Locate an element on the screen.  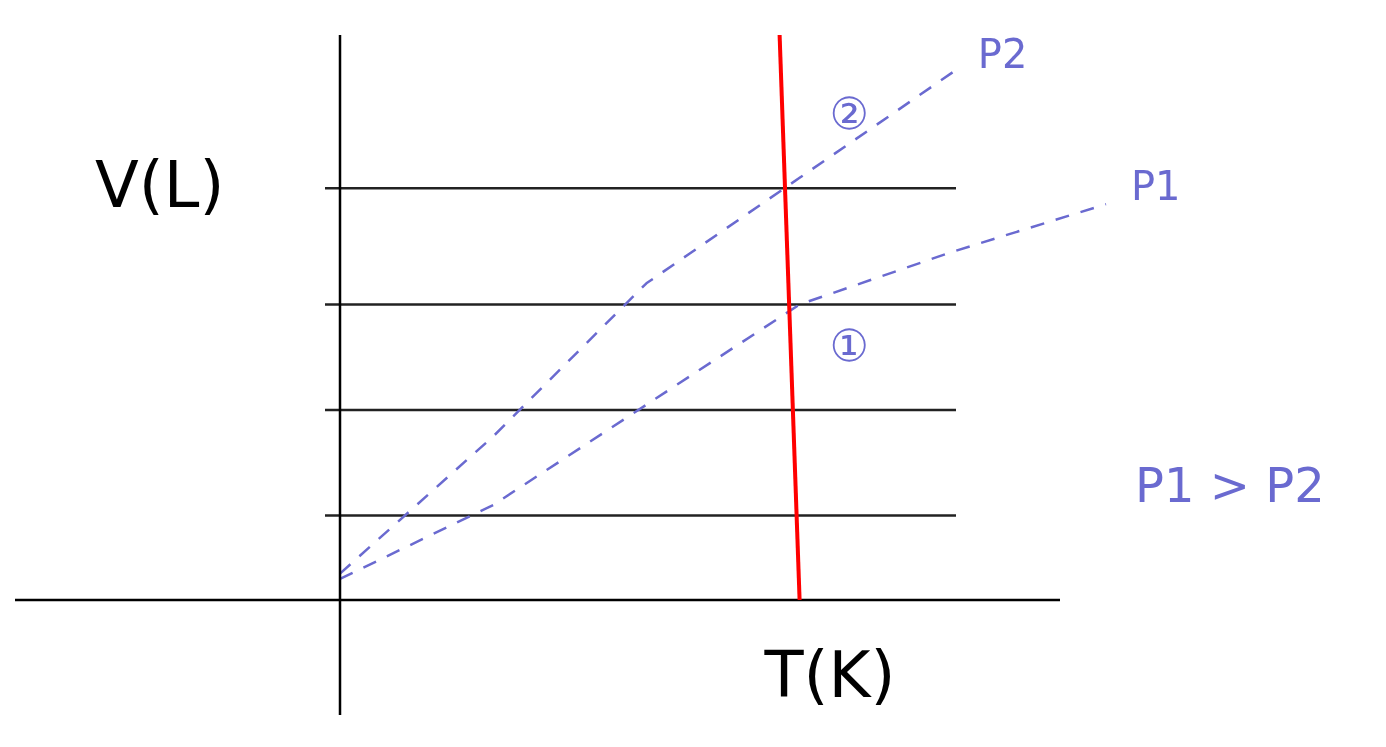
series-label: P2 is located at coordinates (1002, 53).